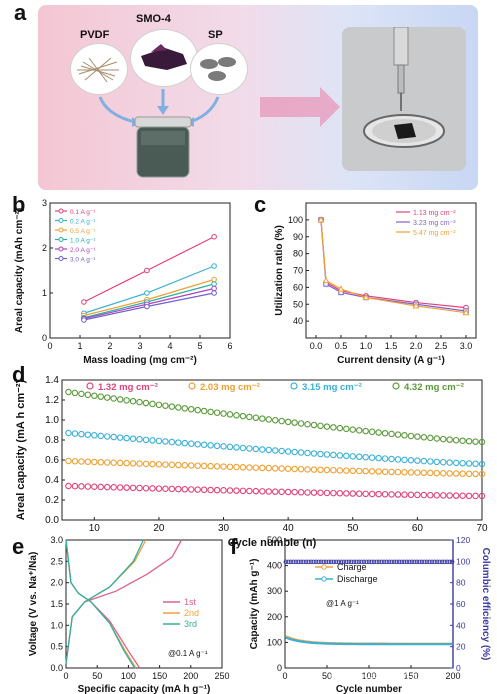  I want to click on d-y-tick-label: 0.6, so click(52, 460).